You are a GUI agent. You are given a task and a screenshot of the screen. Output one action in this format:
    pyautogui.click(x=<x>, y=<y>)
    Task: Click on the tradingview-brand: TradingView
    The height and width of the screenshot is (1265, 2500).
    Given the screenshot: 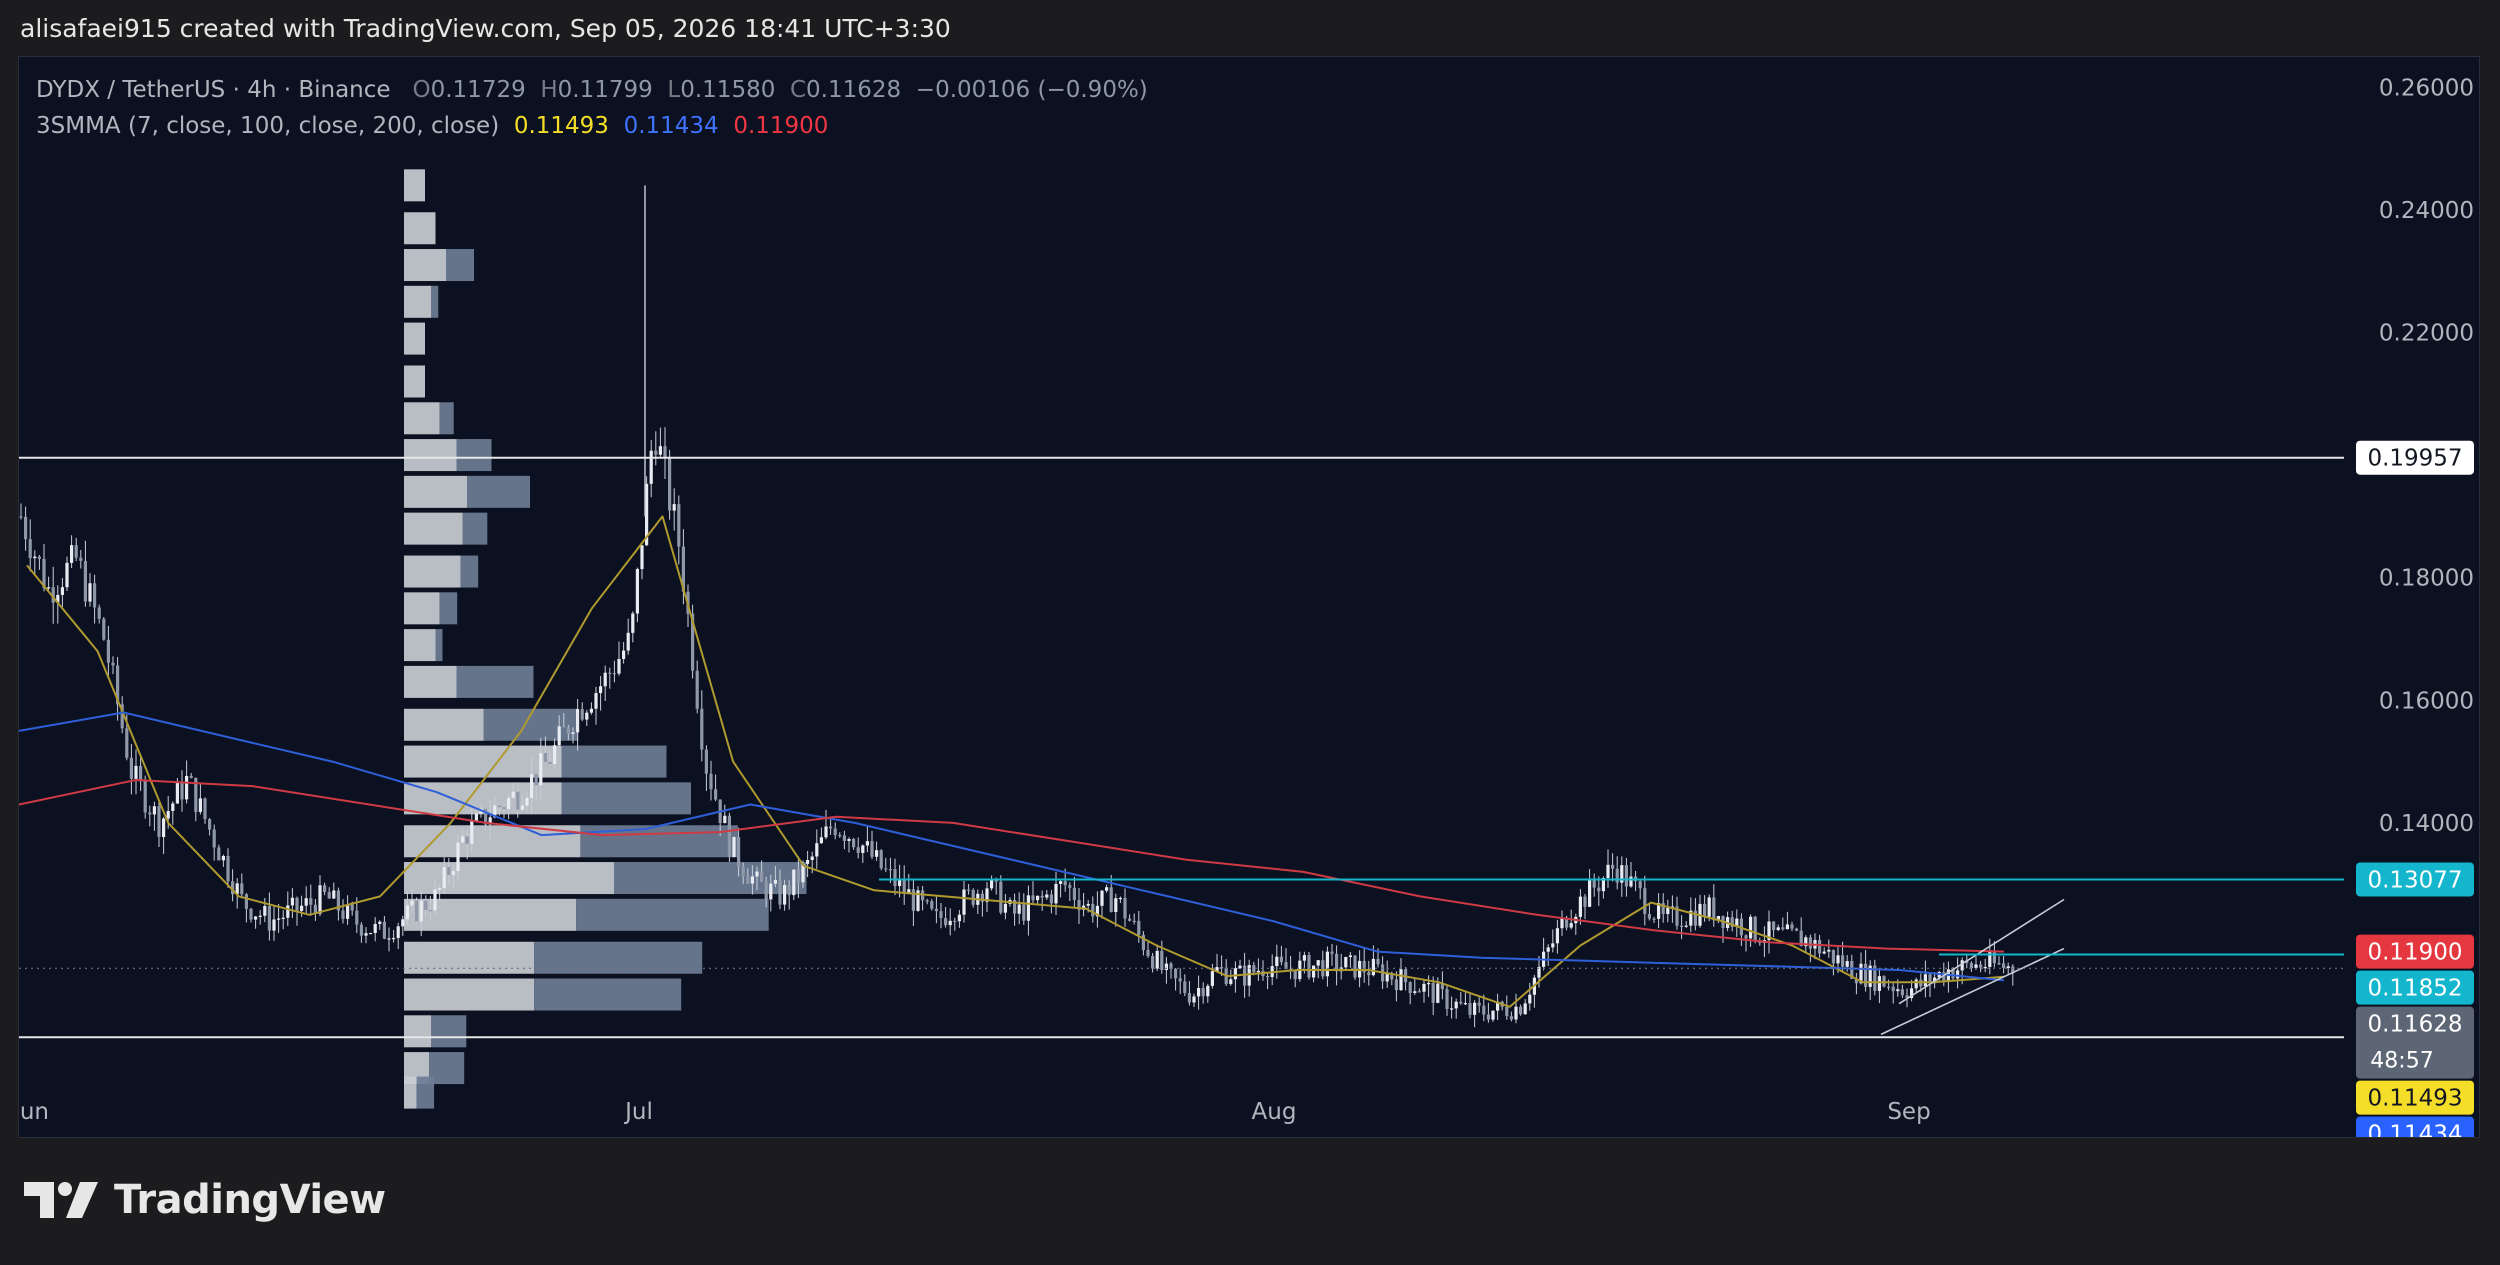 What is the action you would take?
    pyautogui.click(x=205, y=1200)
    